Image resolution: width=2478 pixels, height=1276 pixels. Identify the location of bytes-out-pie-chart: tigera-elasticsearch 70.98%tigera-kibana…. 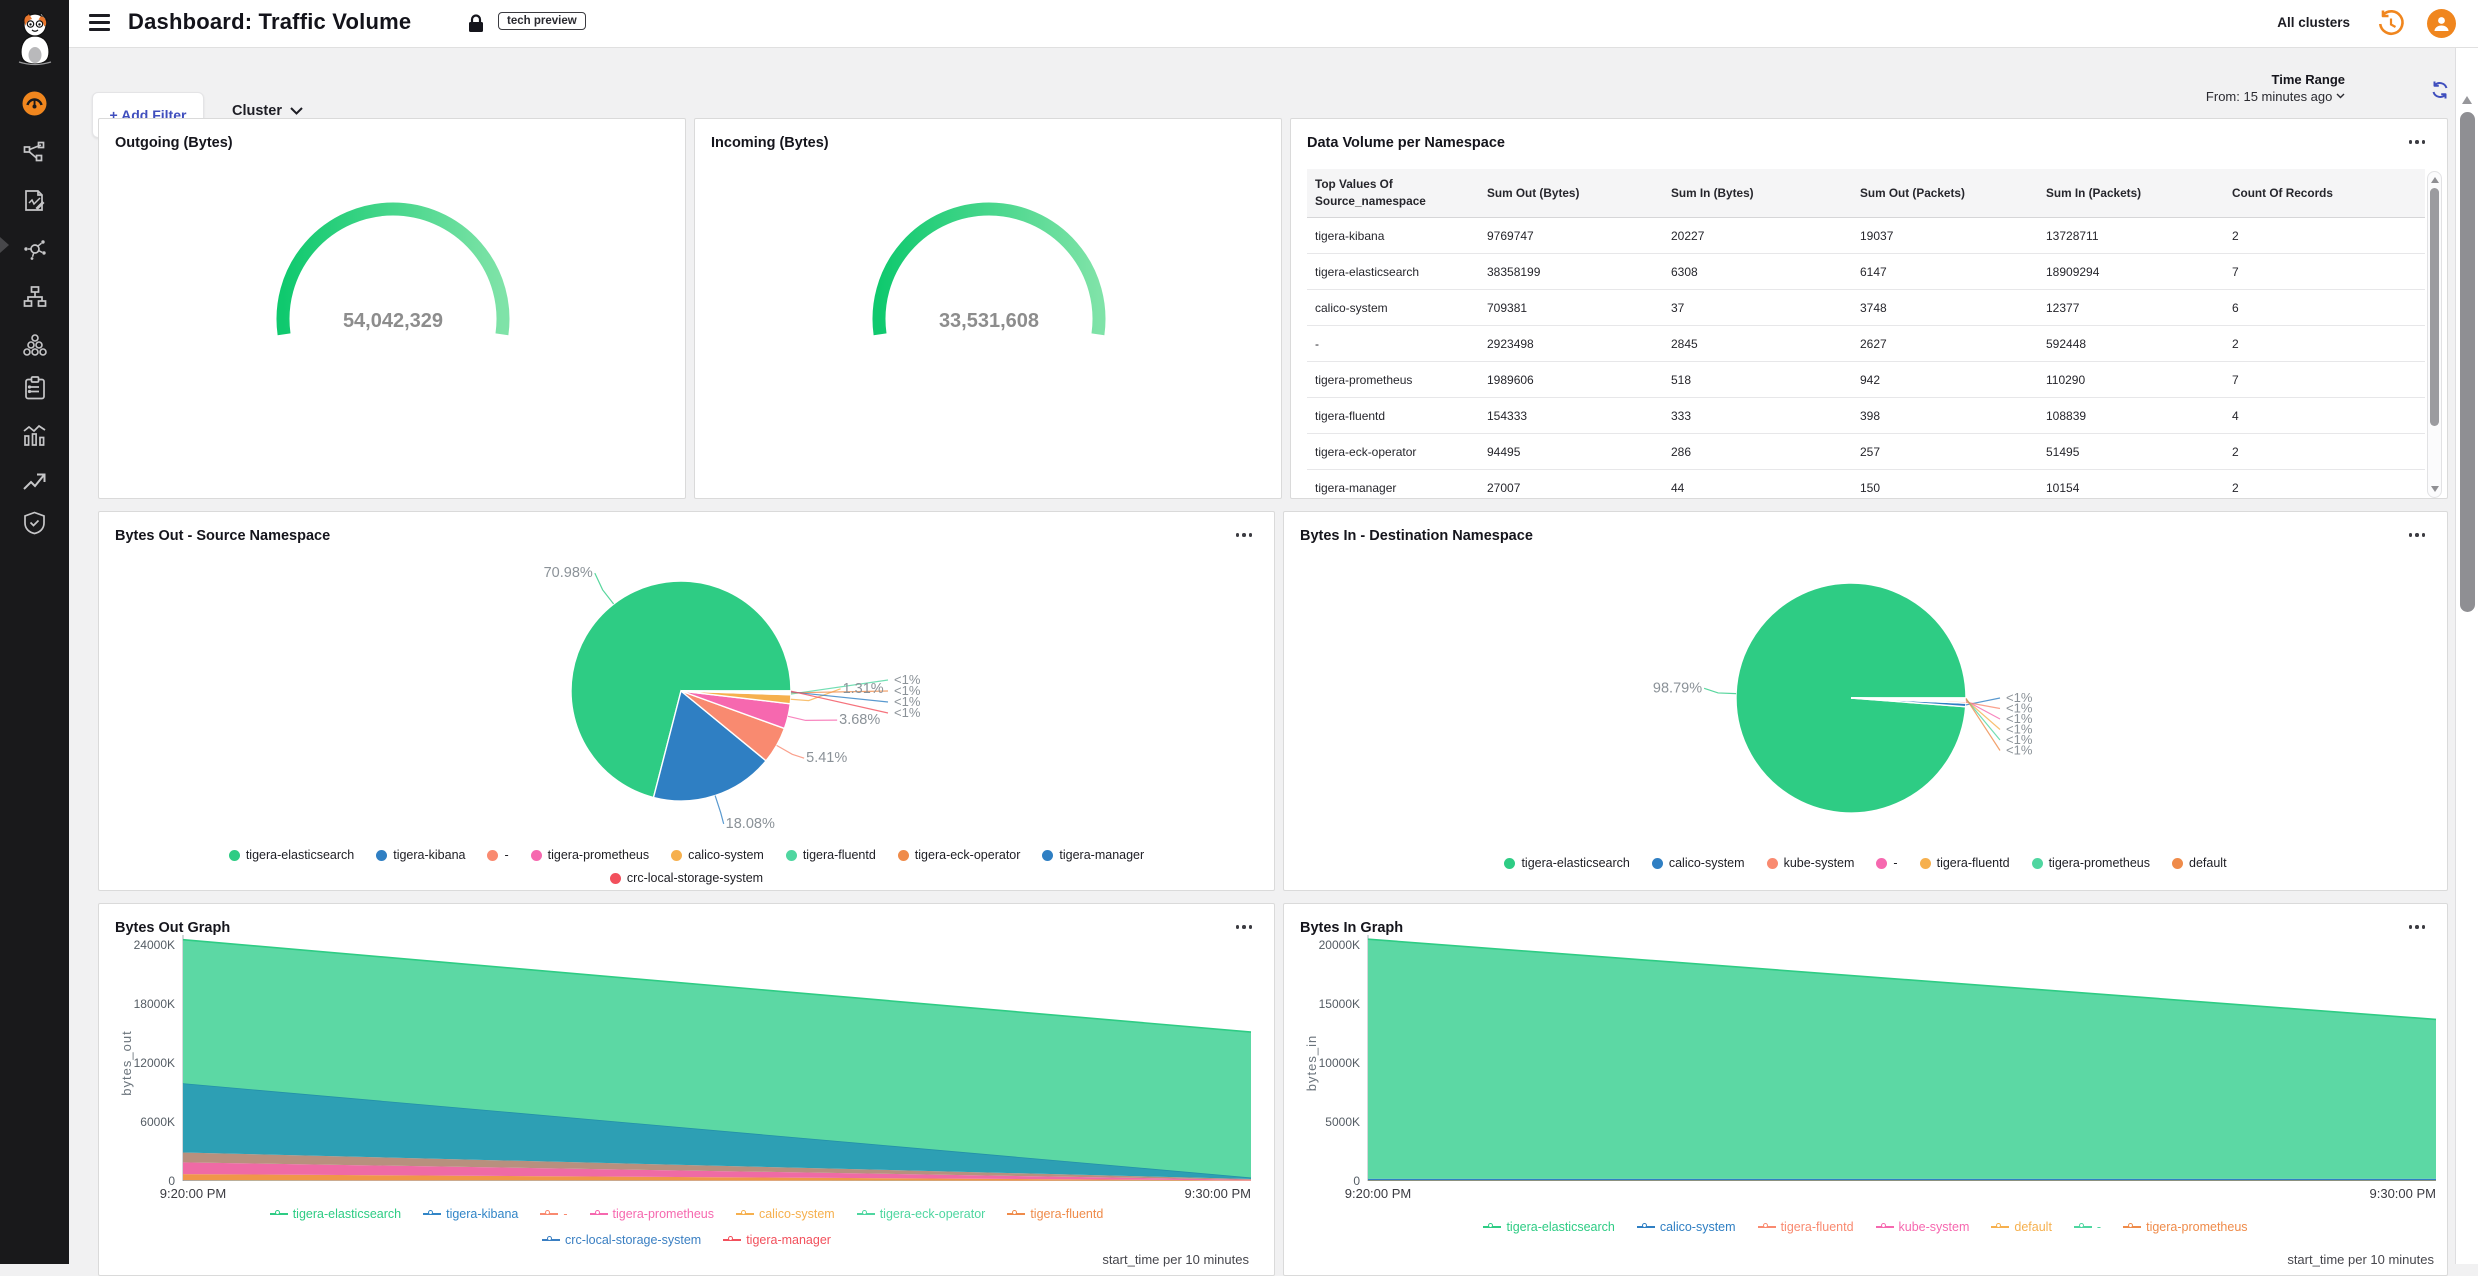
(686, 677).